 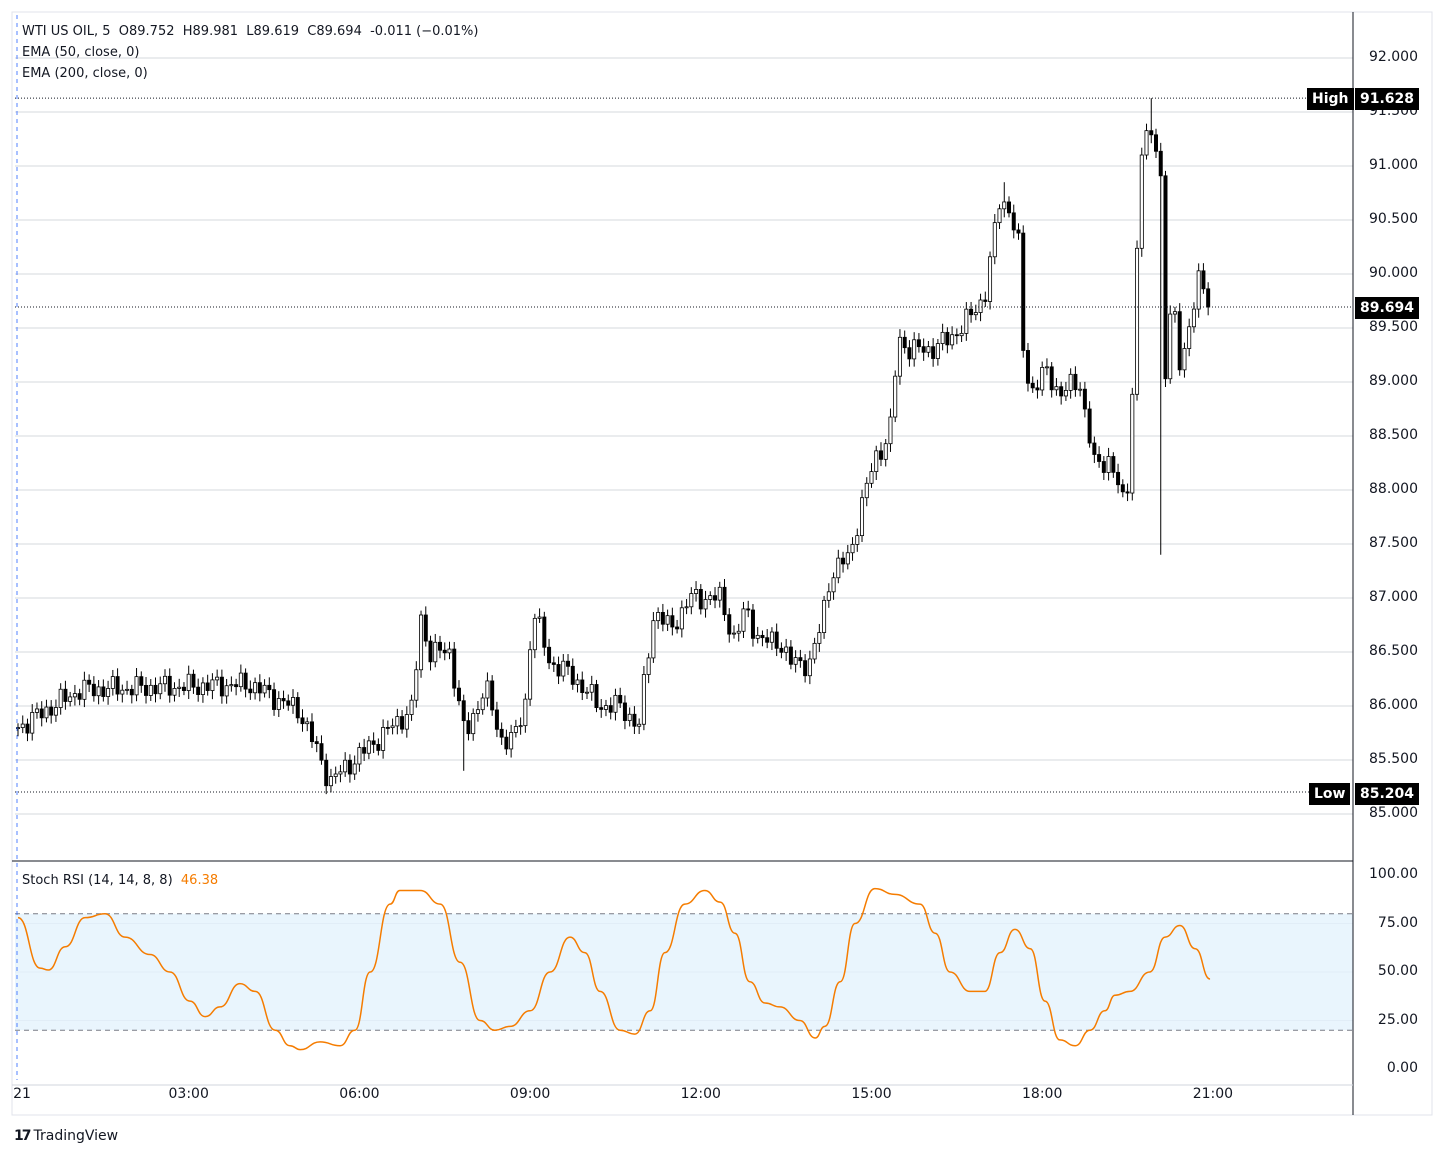 What do you see at coordinates (1330, 794) in the screenshot?
I see `low-tag-label: Low` at bounding box center [1330, 794].